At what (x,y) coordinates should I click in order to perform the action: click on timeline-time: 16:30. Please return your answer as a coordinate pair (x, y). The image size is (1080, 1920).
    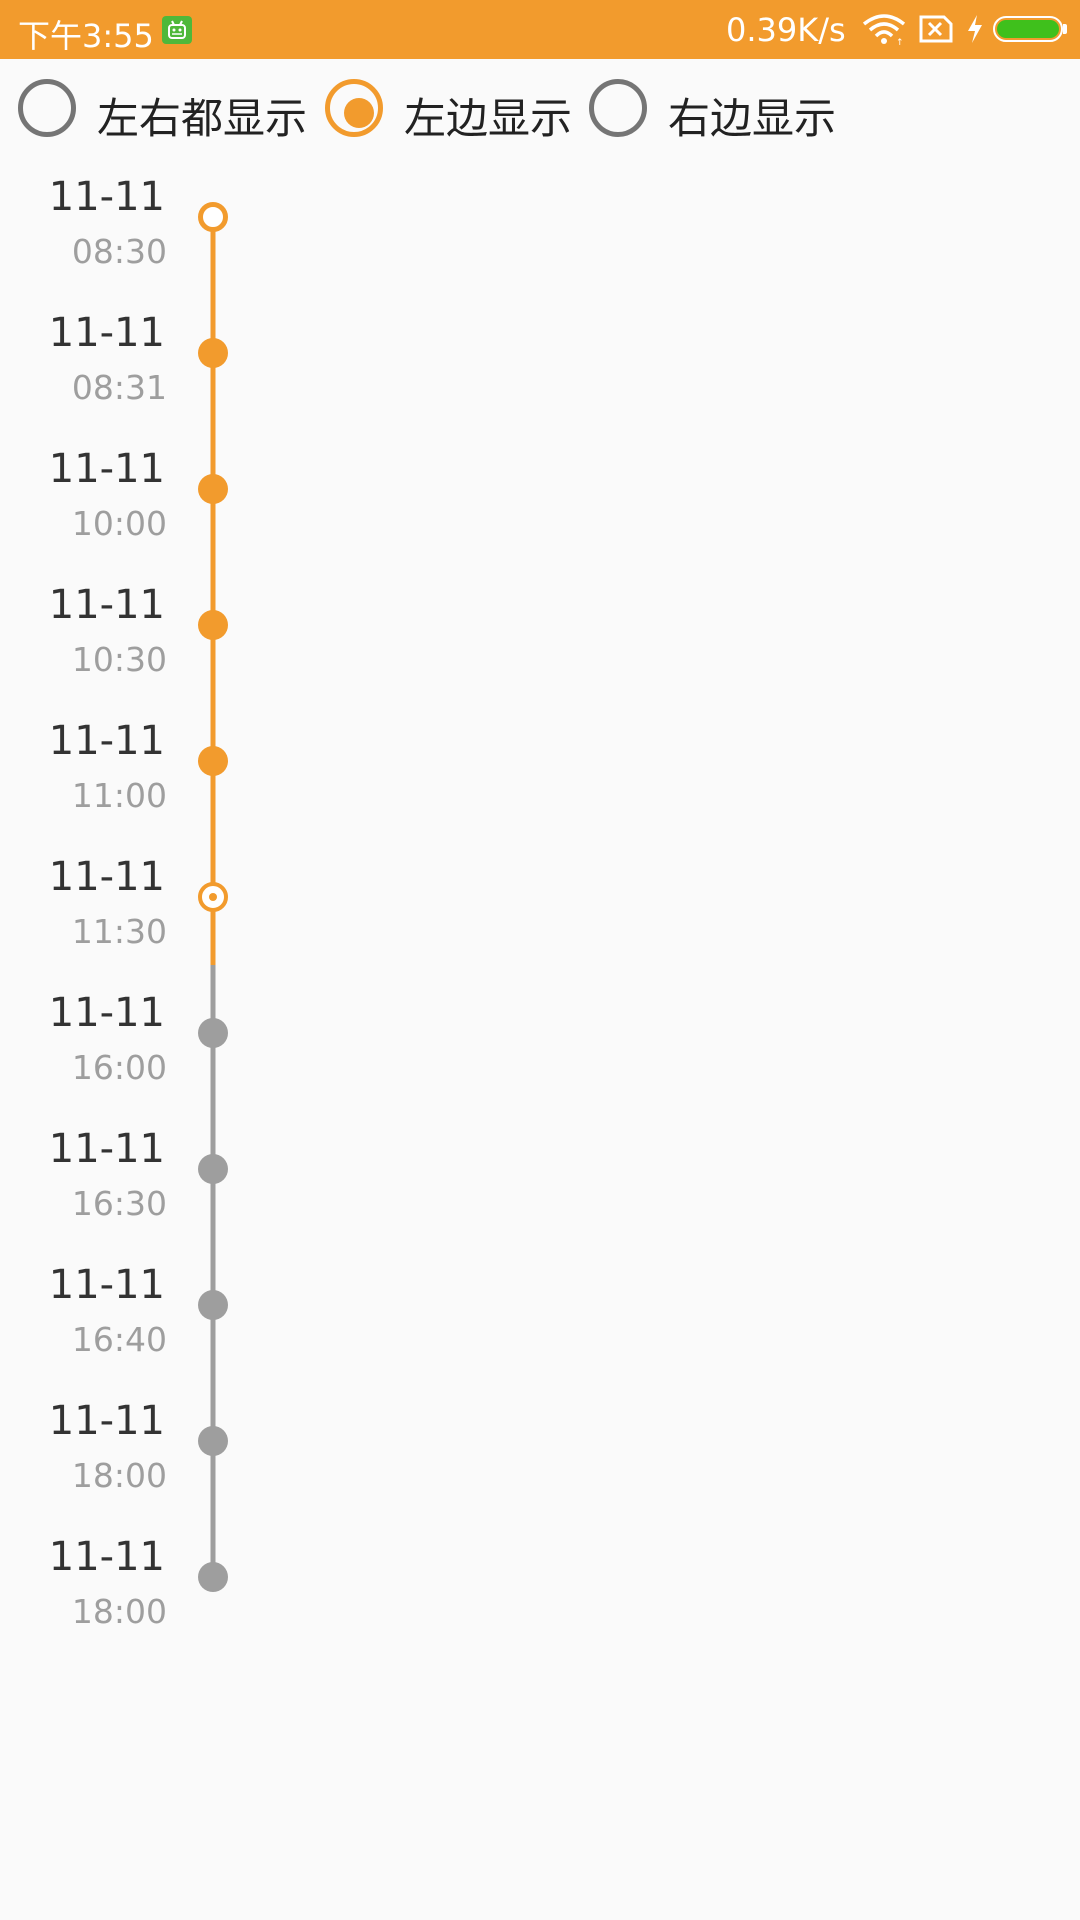
    Looking at the image, I should click on (119, 1203).